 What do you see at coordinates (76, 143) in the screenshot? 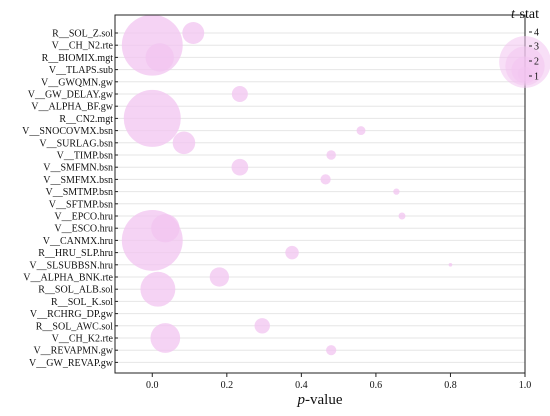
I see `y-tick-label: V__SURLAG.bsn` at bounding box center [76, 143].